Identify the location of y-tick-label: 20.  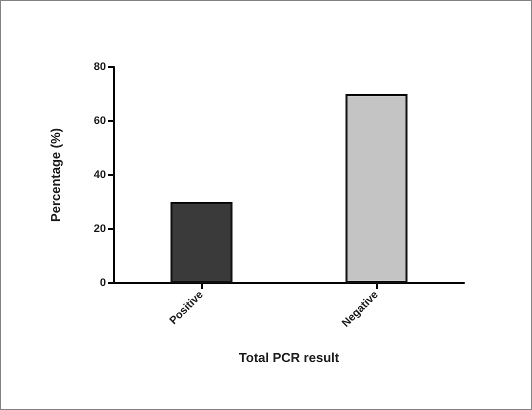
(100, 229).